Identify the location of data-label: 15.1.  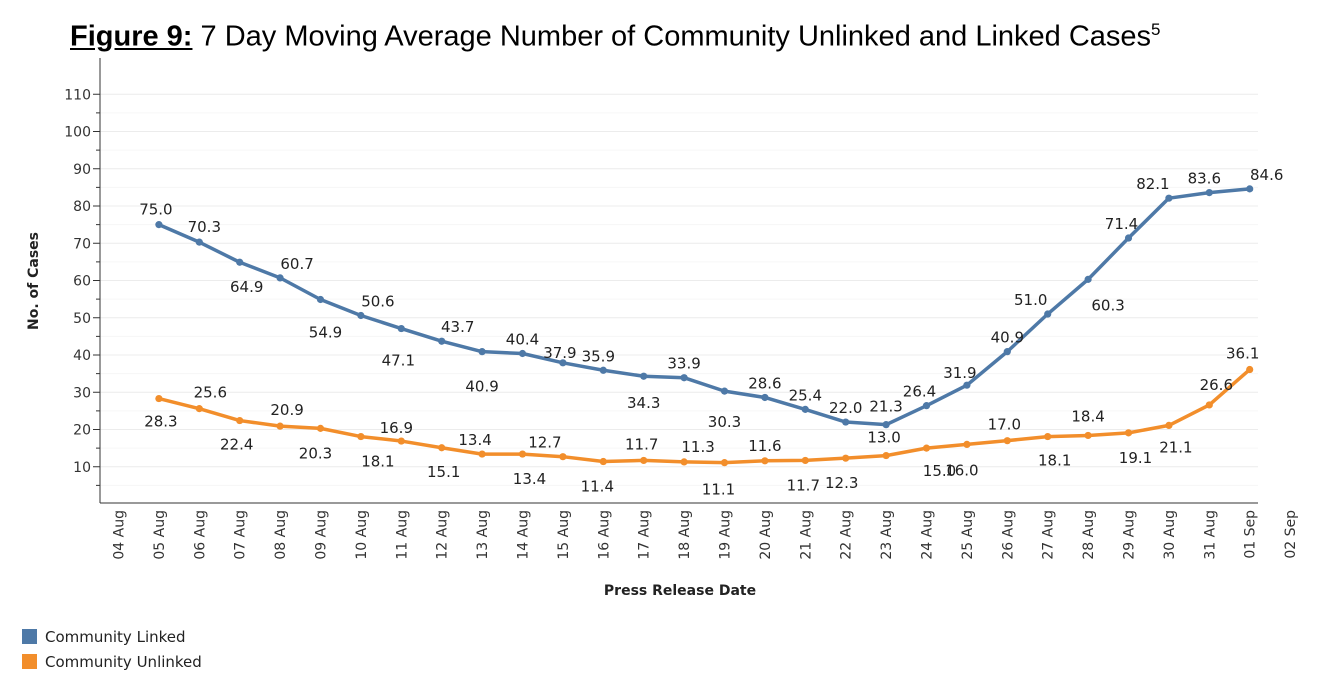
(443, 472).